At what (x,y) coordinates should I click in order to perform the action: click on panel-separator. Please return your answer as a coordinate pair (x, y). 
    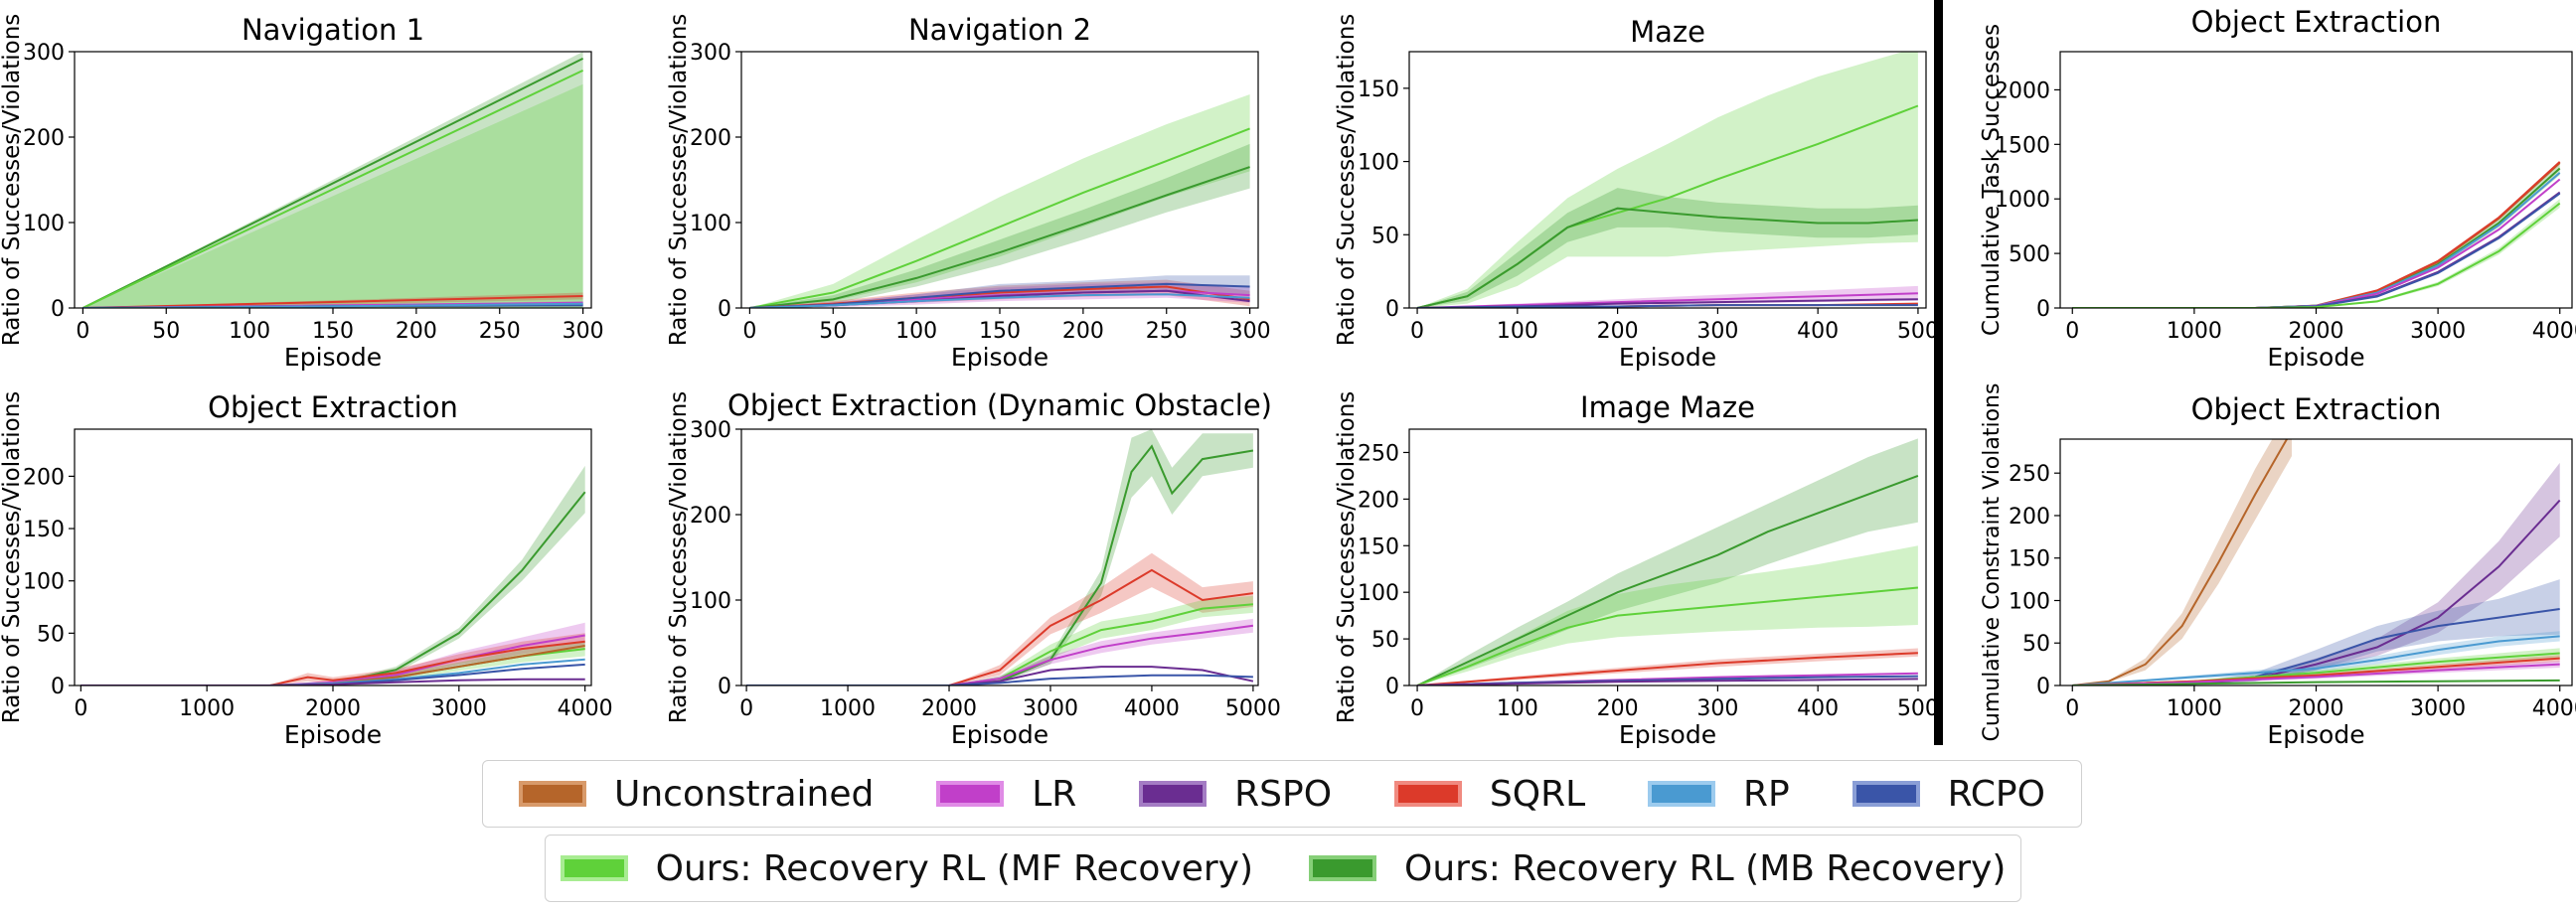
    Looking at the image, I should click on (1938, 372).